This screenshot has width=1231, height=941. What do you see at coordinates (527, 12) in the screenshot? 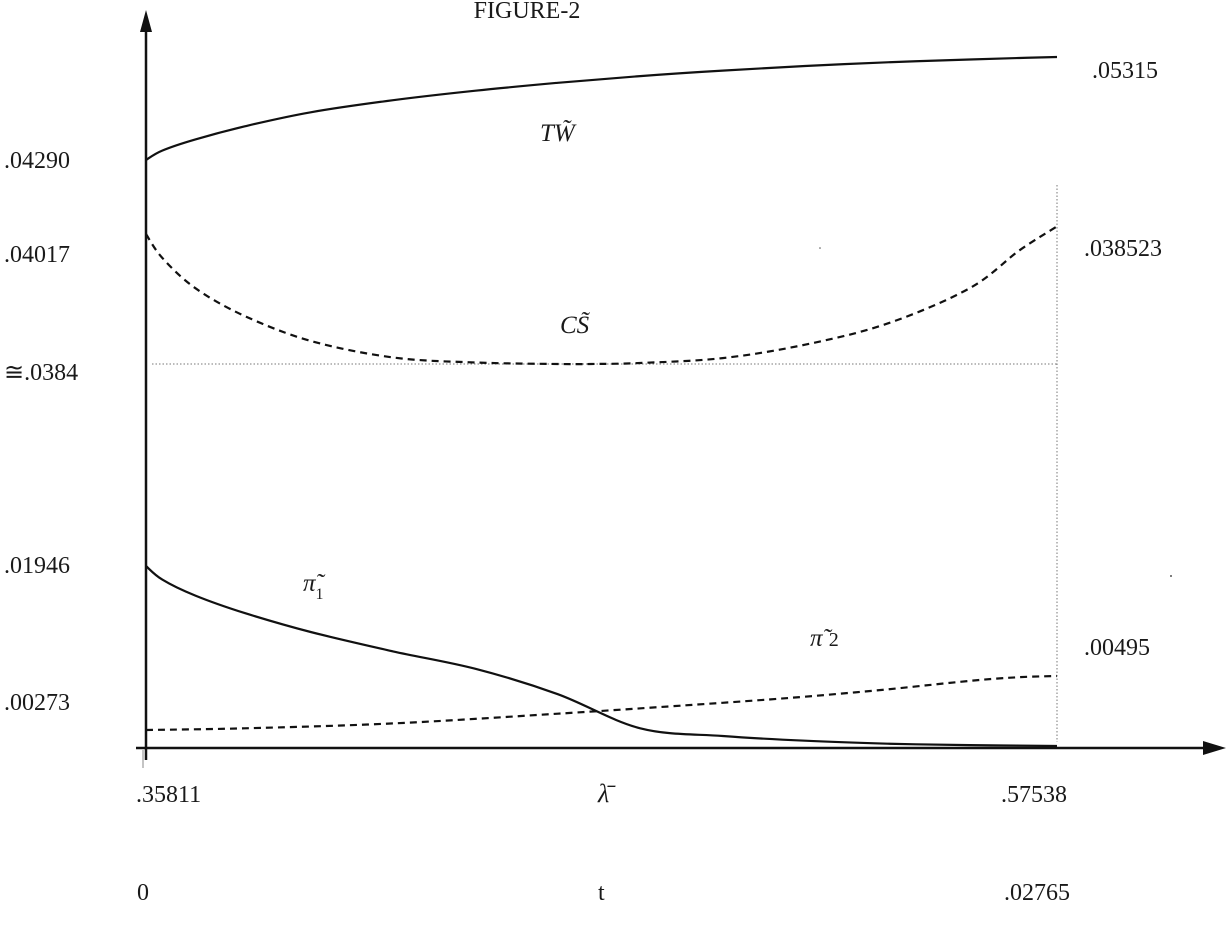
I see `chart-title: FIGURE-2` at bounding box center [527, 12].